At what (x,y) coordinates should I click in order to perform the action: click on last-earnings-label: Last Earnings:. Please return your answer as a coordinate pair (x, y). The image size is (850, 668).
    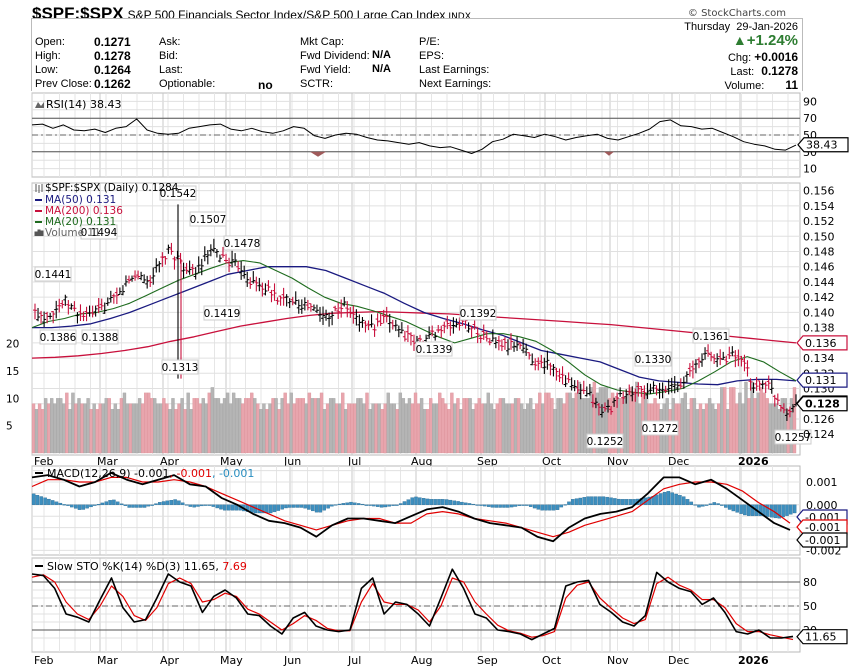
    Looking at the image, I should click on (454, 70).